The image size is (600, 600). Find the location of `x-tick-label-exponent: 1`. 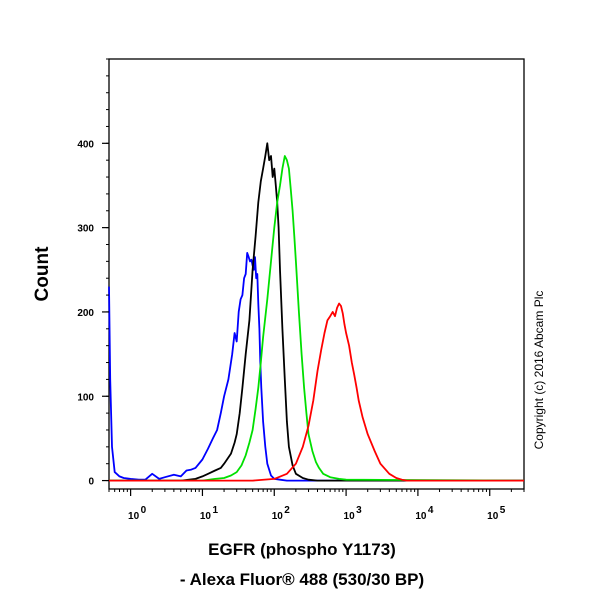

x-tick-label-exponent: 1 is located at coordinates (215, 510).